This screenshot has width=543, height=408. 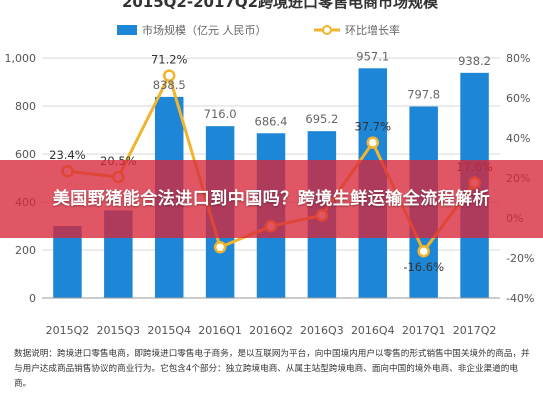 I want to click on x-tick-label: 2017Q2, so click(x=475, y=330).